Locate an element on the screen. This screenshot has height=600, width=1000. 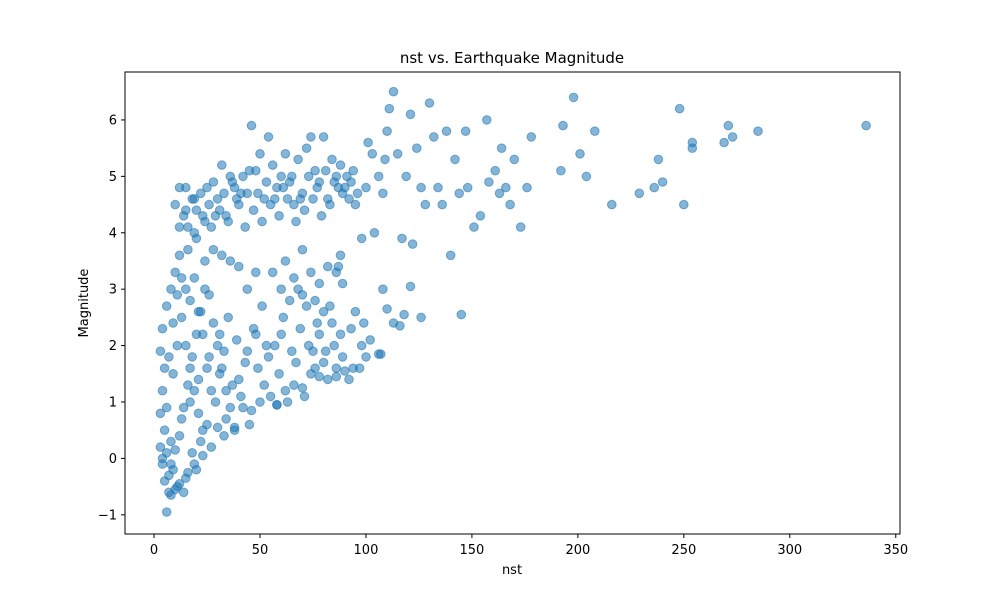
x-tick-label: 250 is located at coordinates (683, 550).